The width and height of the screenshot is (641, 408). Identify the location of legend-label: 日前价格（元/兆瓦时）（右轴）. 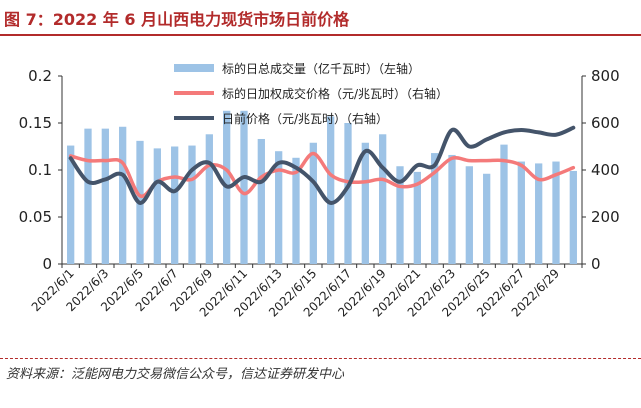
(305, 118).